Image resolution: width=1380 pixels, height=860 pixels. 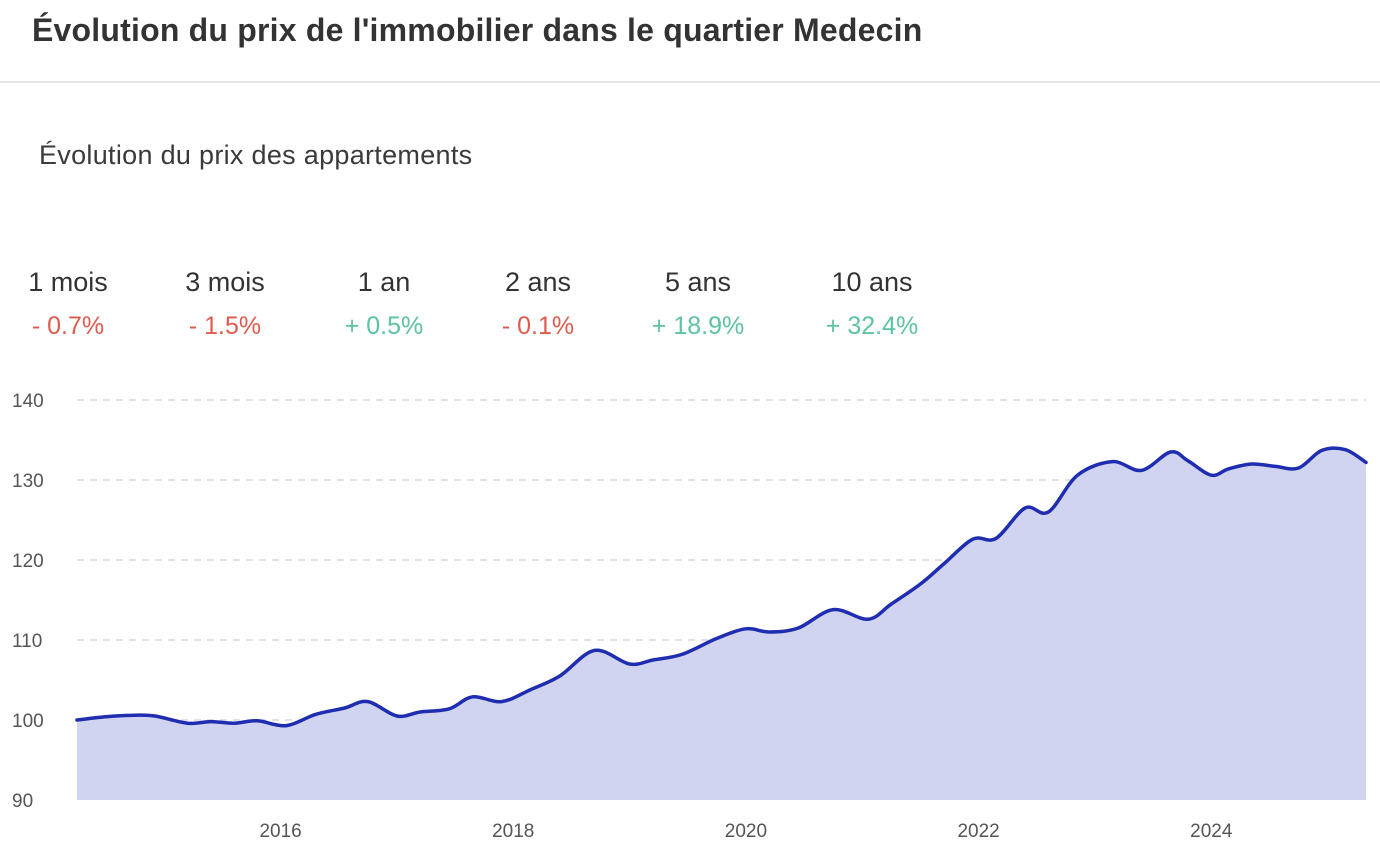 What do you see at coordinates (872, 326) in the screenshot?
I see `stat-value: + 32.4%` at bounding box center [872, 326].